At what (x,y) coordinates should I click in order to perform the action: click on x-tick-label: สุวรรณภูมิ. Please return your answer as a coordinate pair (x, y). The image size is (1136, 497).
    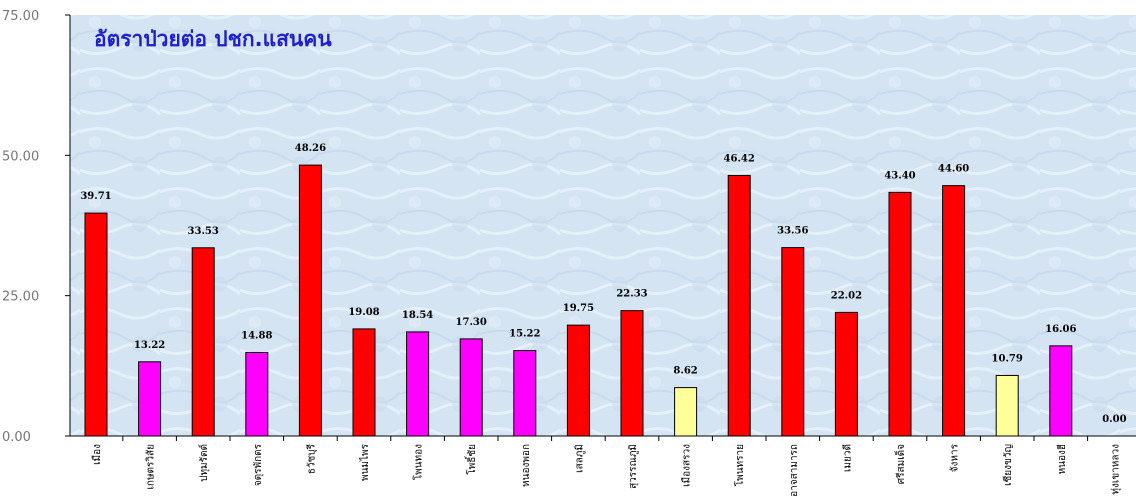
    Looking at the image, I should click on (633, 466).